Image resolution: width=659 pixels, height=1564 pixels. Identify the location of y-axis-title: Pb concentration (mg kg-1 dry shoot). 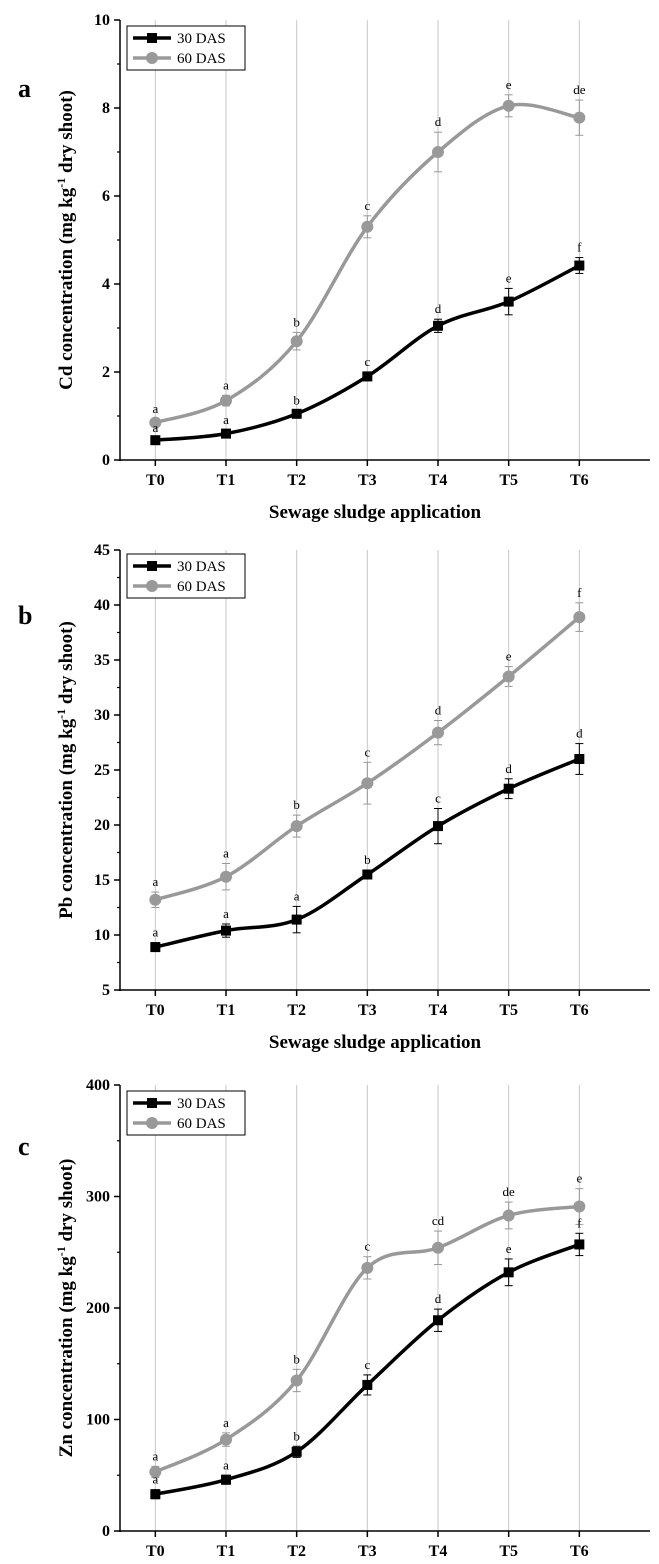
(65, 770).